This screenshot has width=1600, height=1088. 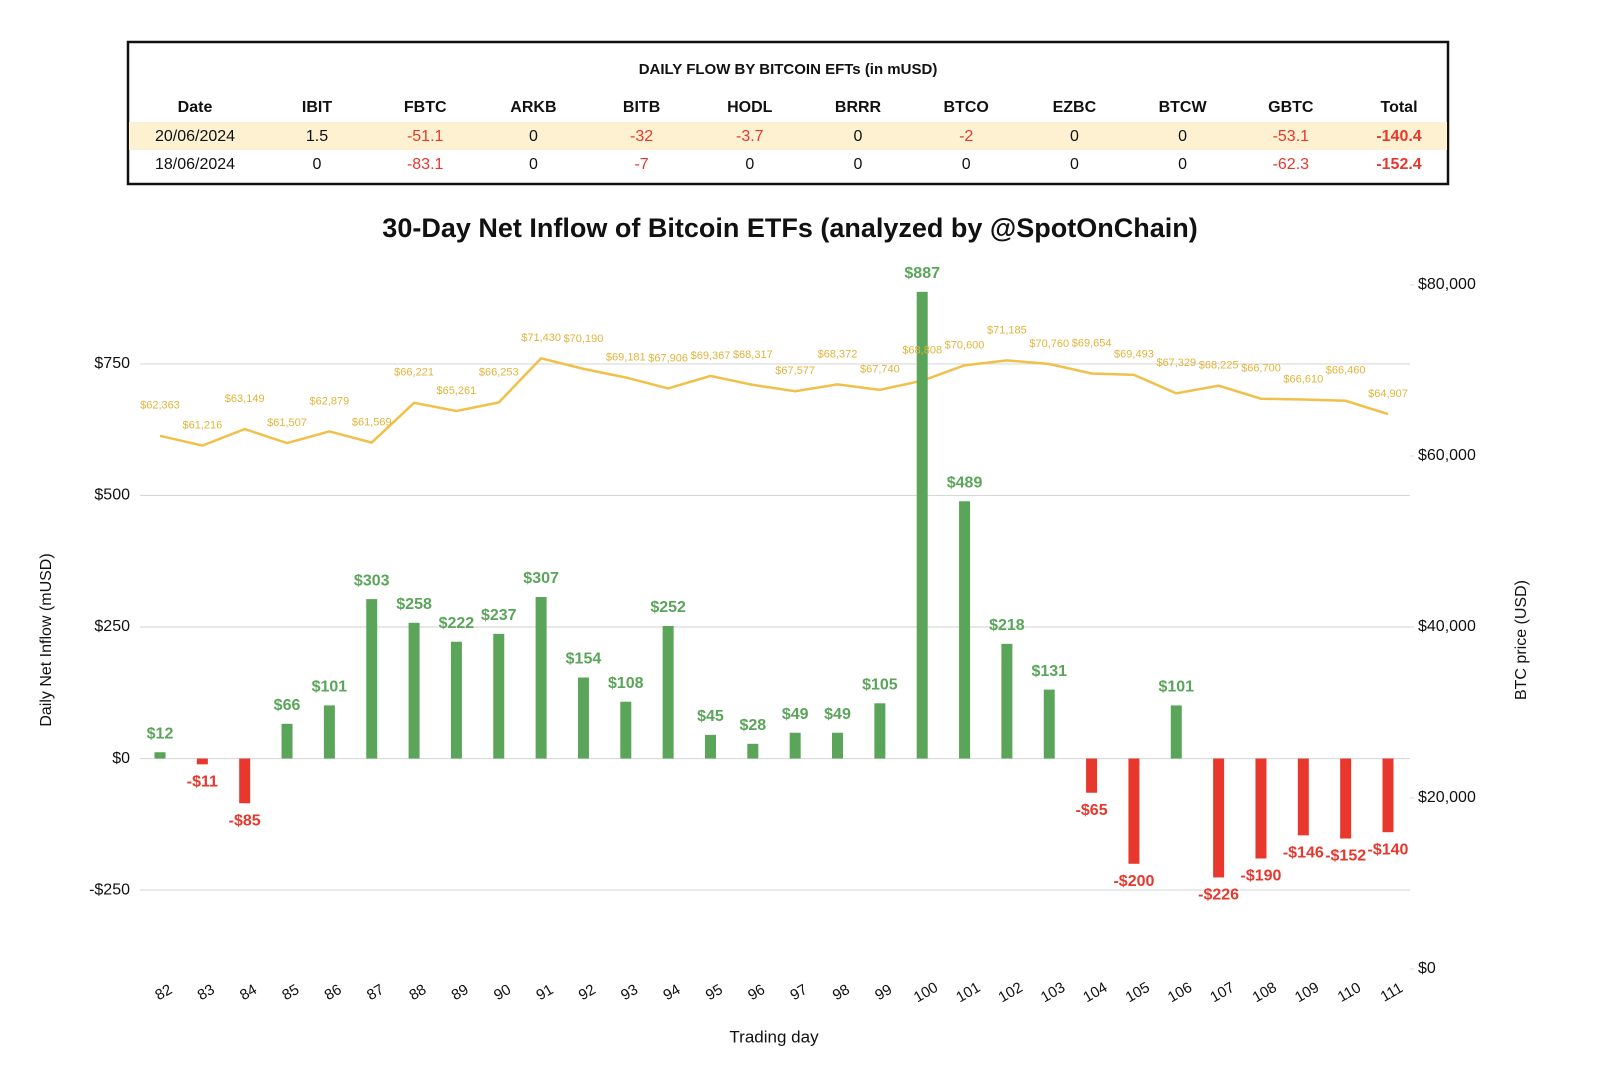 I want to click on price-label: $70,190, so click(x=584, y=339).